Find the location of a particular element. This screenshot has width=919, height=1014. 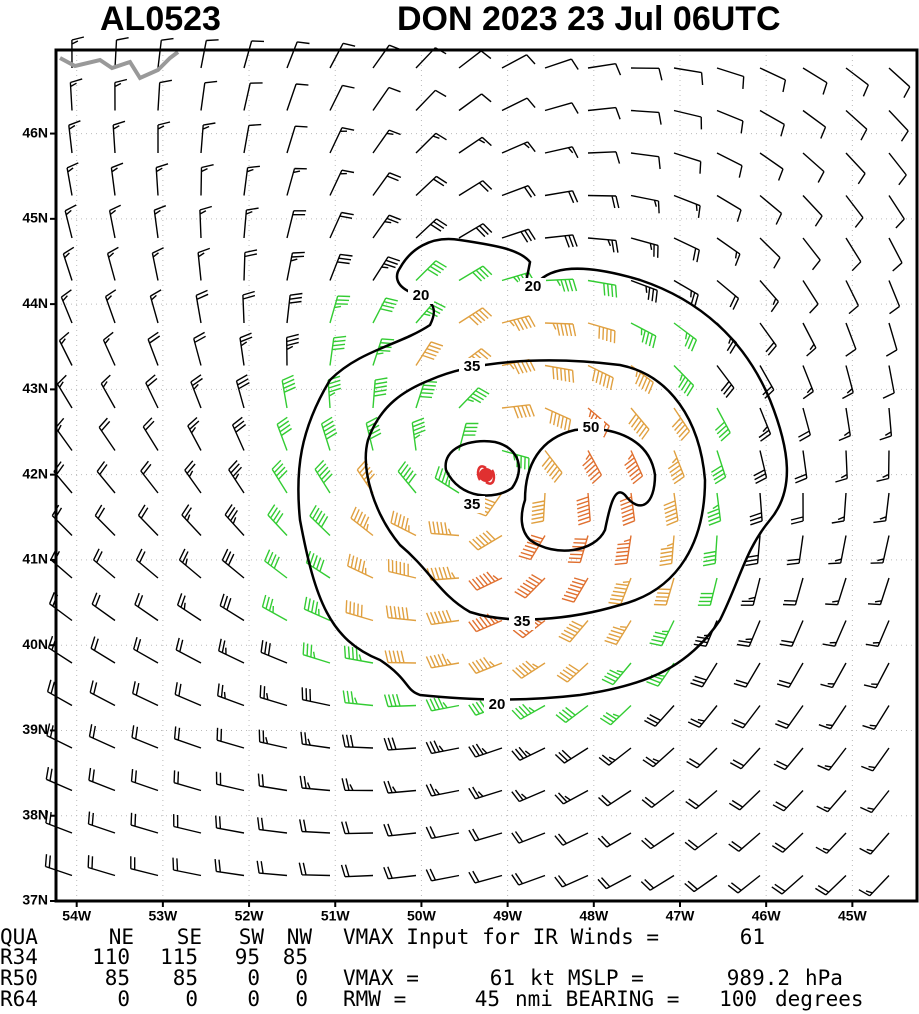

table-cell: 0 is located at coordinates (253, 978).